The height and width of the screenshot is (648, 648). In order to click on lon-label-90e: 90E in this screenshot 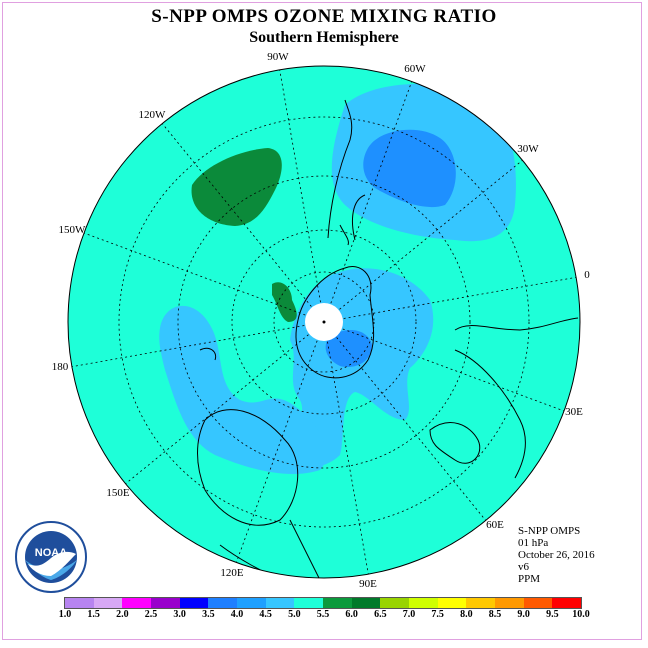, I will do `click(368, 584)`.